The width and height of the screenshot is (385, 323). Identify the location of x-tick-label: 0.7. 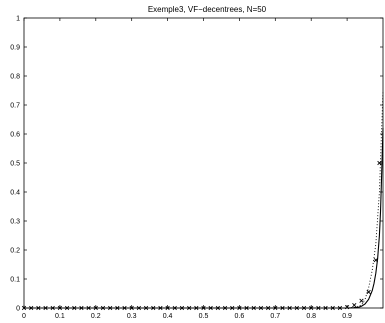
(275, 316).